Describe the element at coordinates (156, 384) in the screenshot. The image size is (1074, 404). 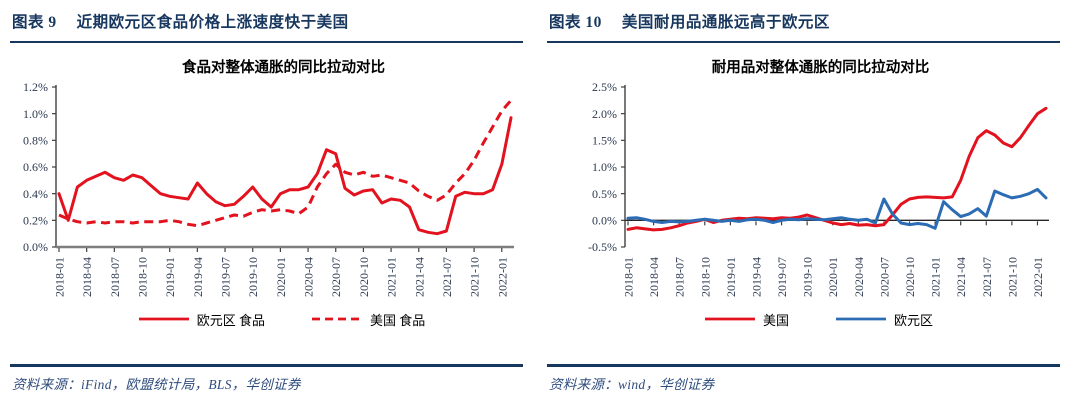
I see `source-note: 资料来源：iFind，欧盟统计局，BLS，华创证券` at that location.